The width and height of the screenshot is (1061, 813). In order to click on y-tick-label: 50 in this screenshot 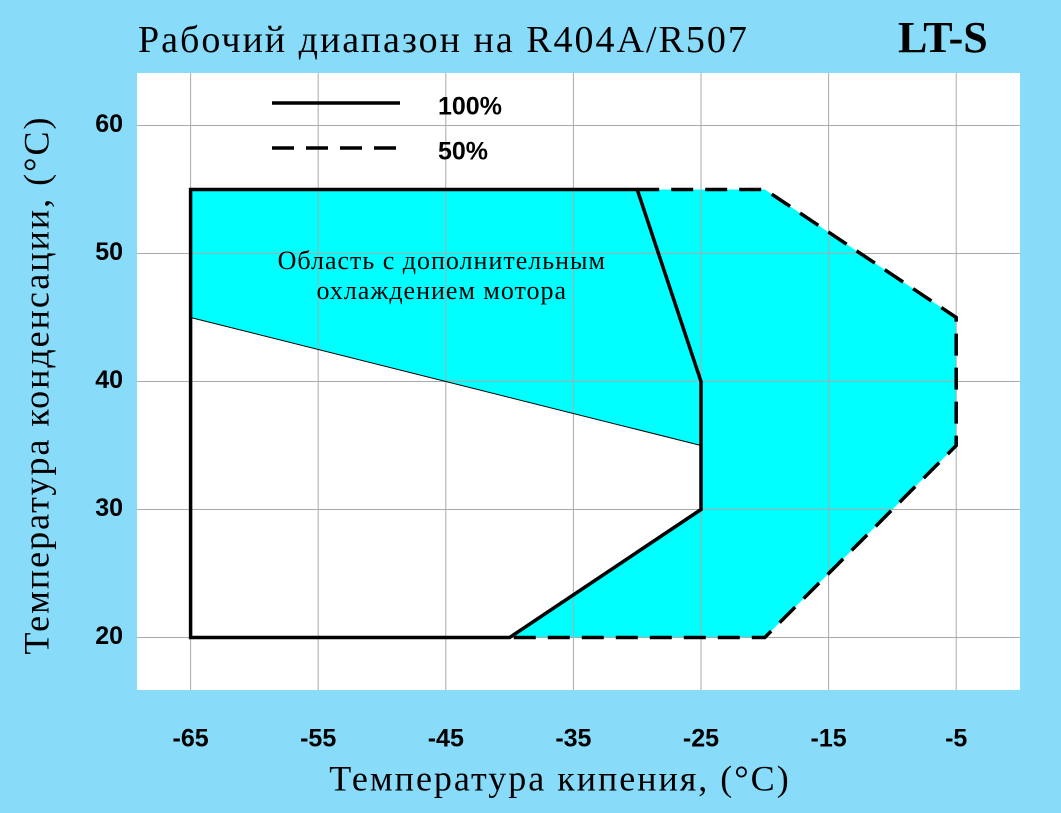, I will do `click(109, 252)`.